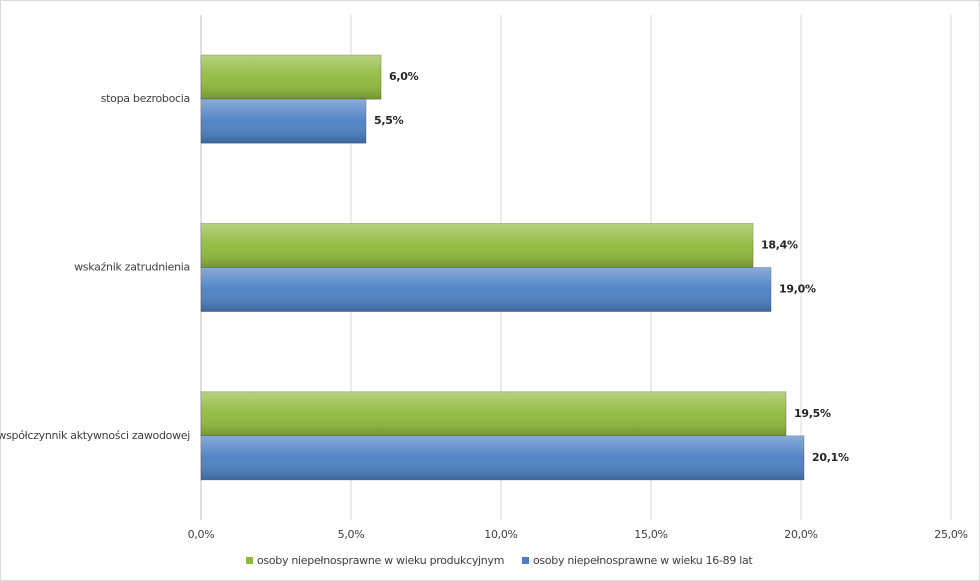 This screenshot has width=980, height=581. Describe the element at coordinates (201, 534) in the screenshot. I see `x-tick-label: 0,0%` at that location.